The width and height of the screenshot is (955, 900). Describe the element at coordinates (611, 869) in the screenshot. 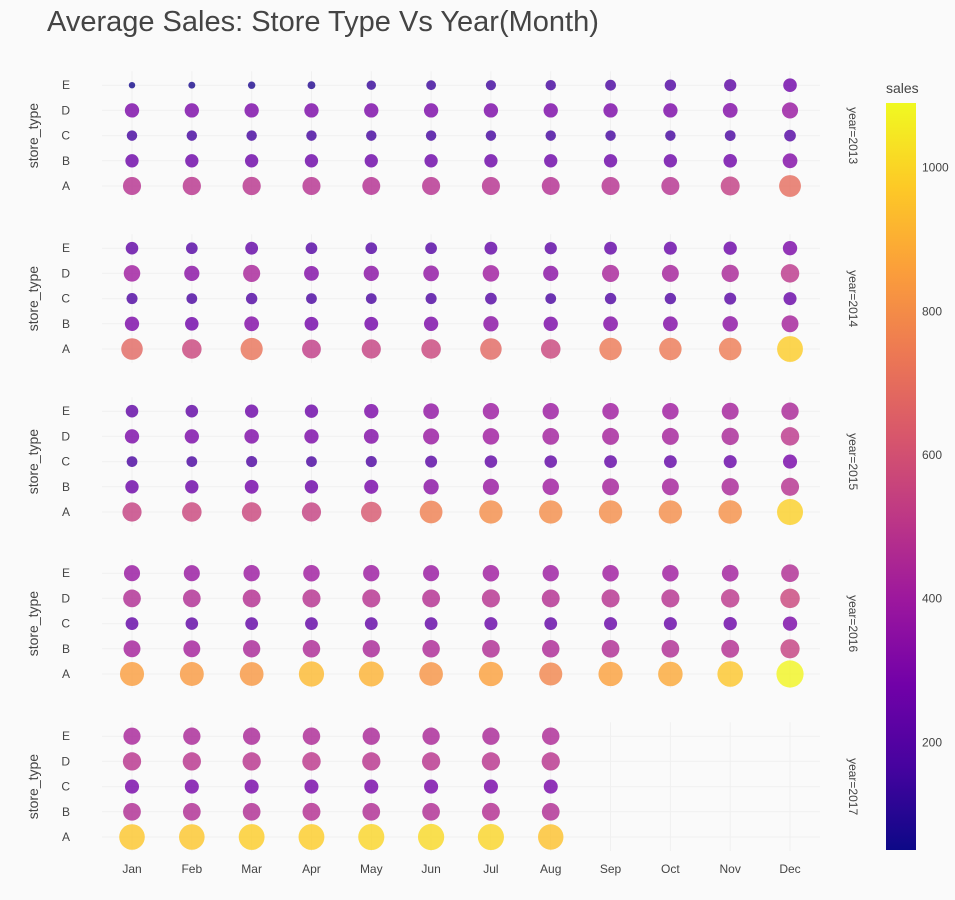

I see `x-tick-label: Sep` at that location.